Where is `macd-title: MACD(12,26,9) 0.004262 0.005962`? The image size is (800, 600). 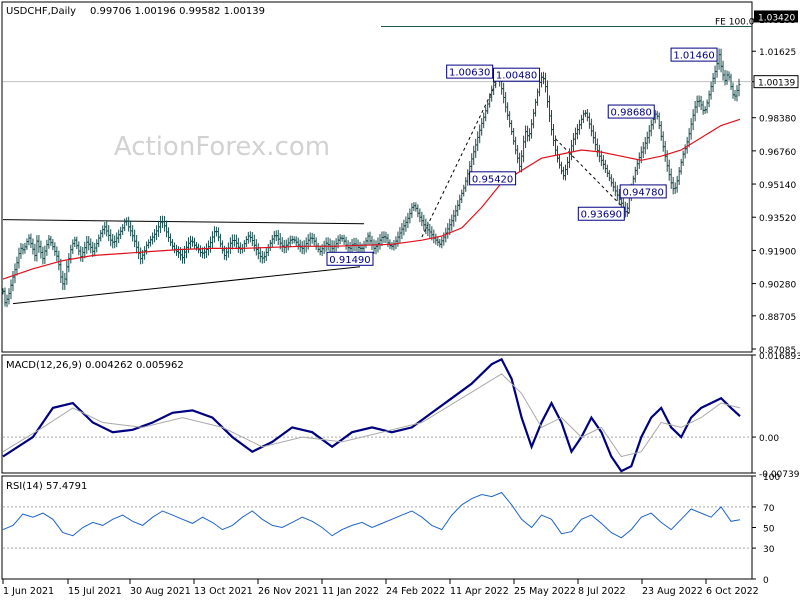
macd-title: MACD(12,26,9) 0.004262 0.005962 is located at coordinates (95, 365).